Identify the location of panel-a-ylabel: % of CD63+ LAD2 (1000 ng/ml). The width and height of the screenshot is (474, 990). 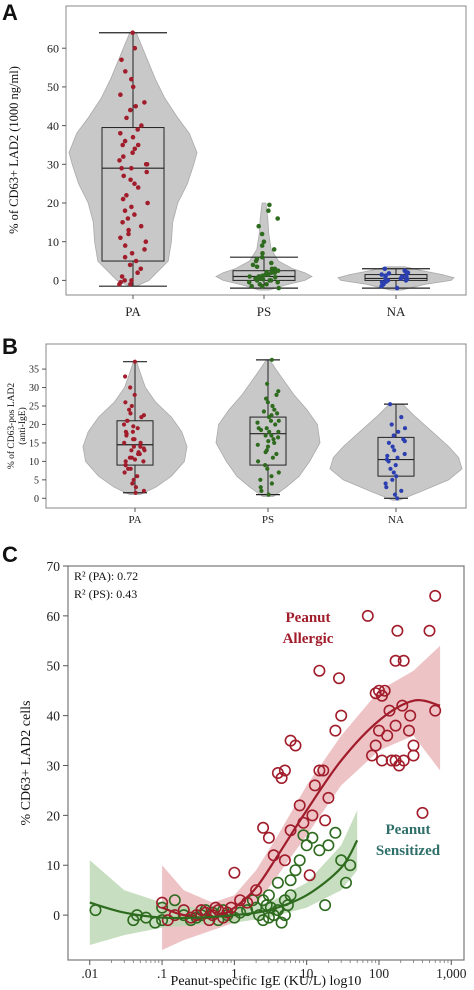
(14, 150).